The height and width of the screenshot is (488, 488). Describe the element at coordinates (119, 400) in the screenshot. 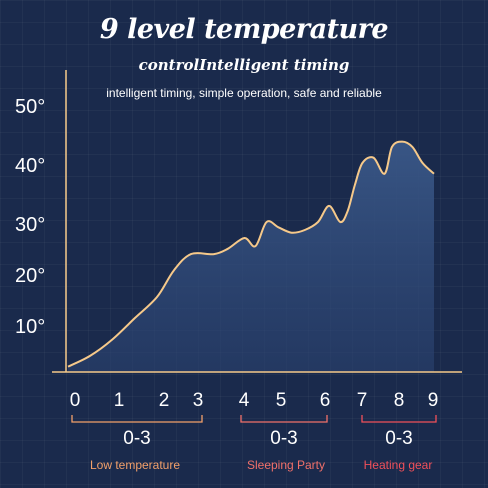

I see `x-tick-label: 1` at that location.